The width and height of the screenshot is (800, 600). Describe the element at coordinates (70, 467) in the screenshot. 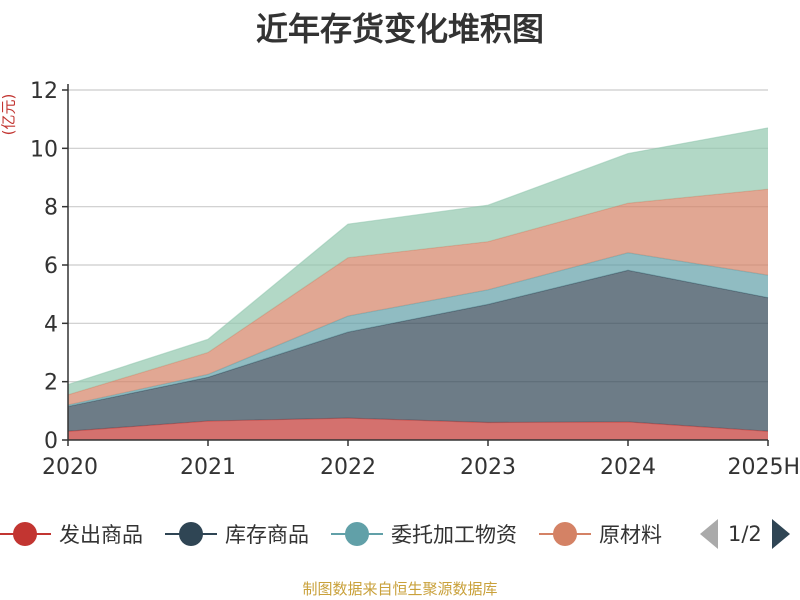

I see `x-tick-label: 2020` at that location.